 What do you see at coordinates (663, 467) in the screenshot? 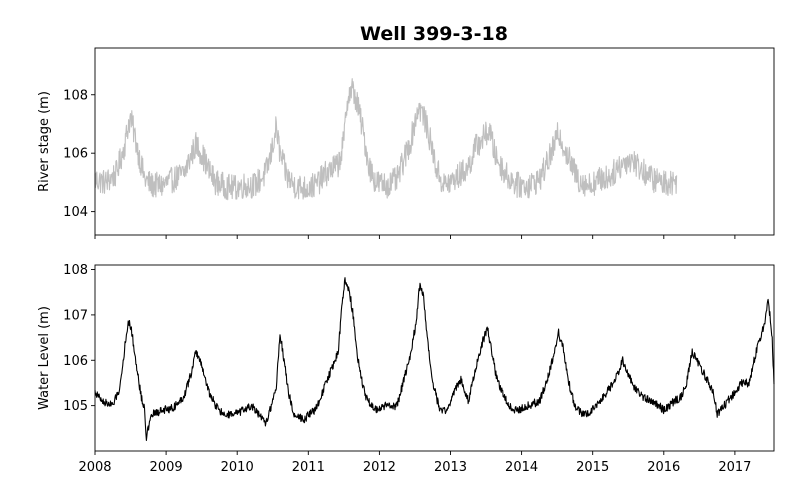
I see `water-level-x-tick-label: 2016` at bounding box center [663, 467].